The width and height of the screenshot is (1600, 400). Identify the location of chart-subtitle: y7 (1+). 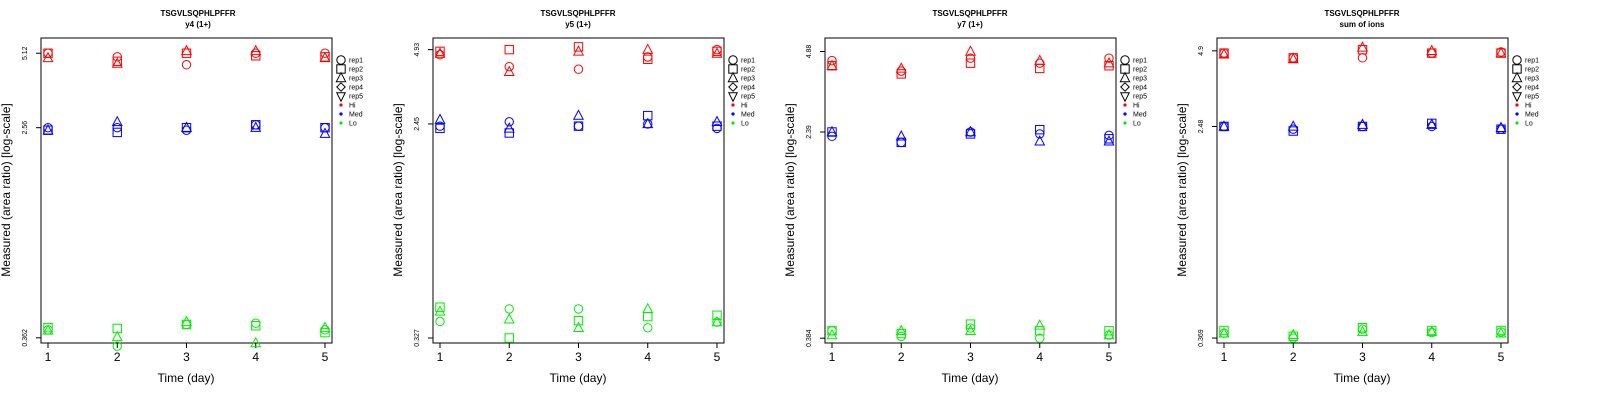
(970, 24).